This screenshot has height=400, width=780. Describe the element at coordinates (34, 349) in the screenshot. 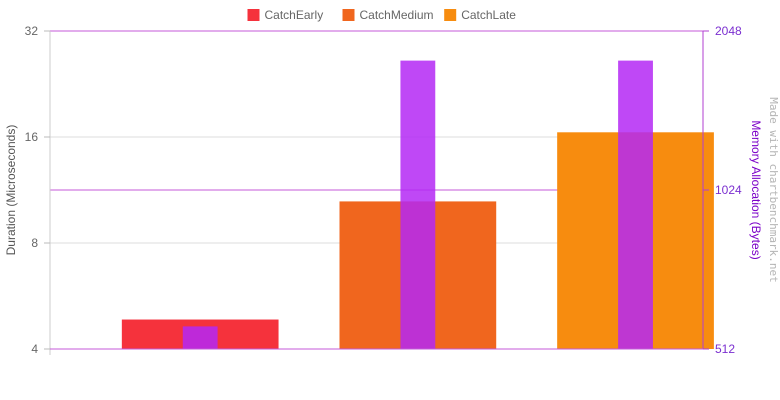

I see `left-tick-label: 4` at that location.